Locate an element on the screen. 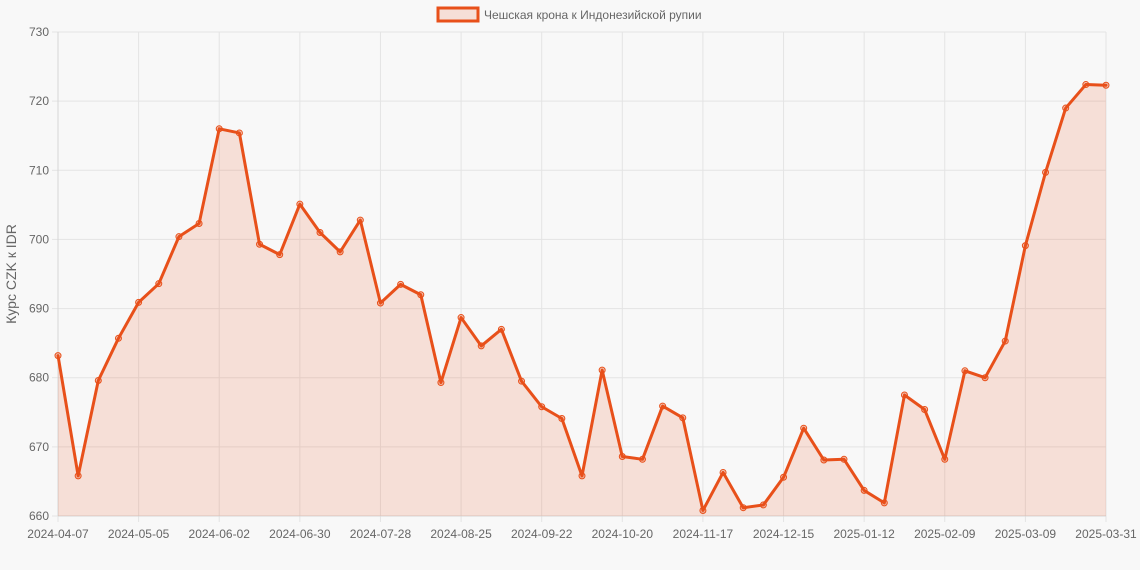  x-tick-label: 2024-11-17 is located at coordinates (703, 534).